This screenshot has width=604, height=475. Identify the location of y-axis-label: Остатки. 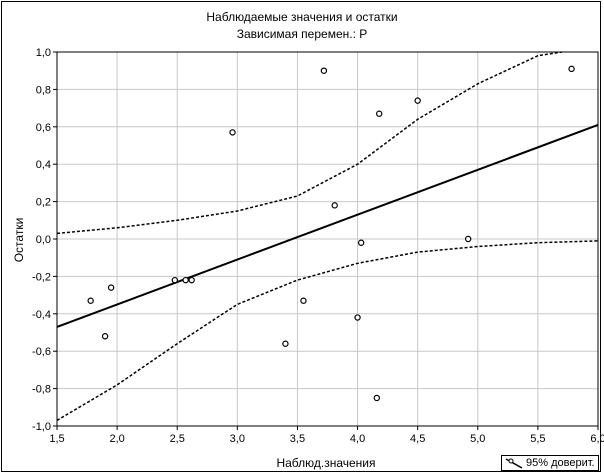
(19, 240).